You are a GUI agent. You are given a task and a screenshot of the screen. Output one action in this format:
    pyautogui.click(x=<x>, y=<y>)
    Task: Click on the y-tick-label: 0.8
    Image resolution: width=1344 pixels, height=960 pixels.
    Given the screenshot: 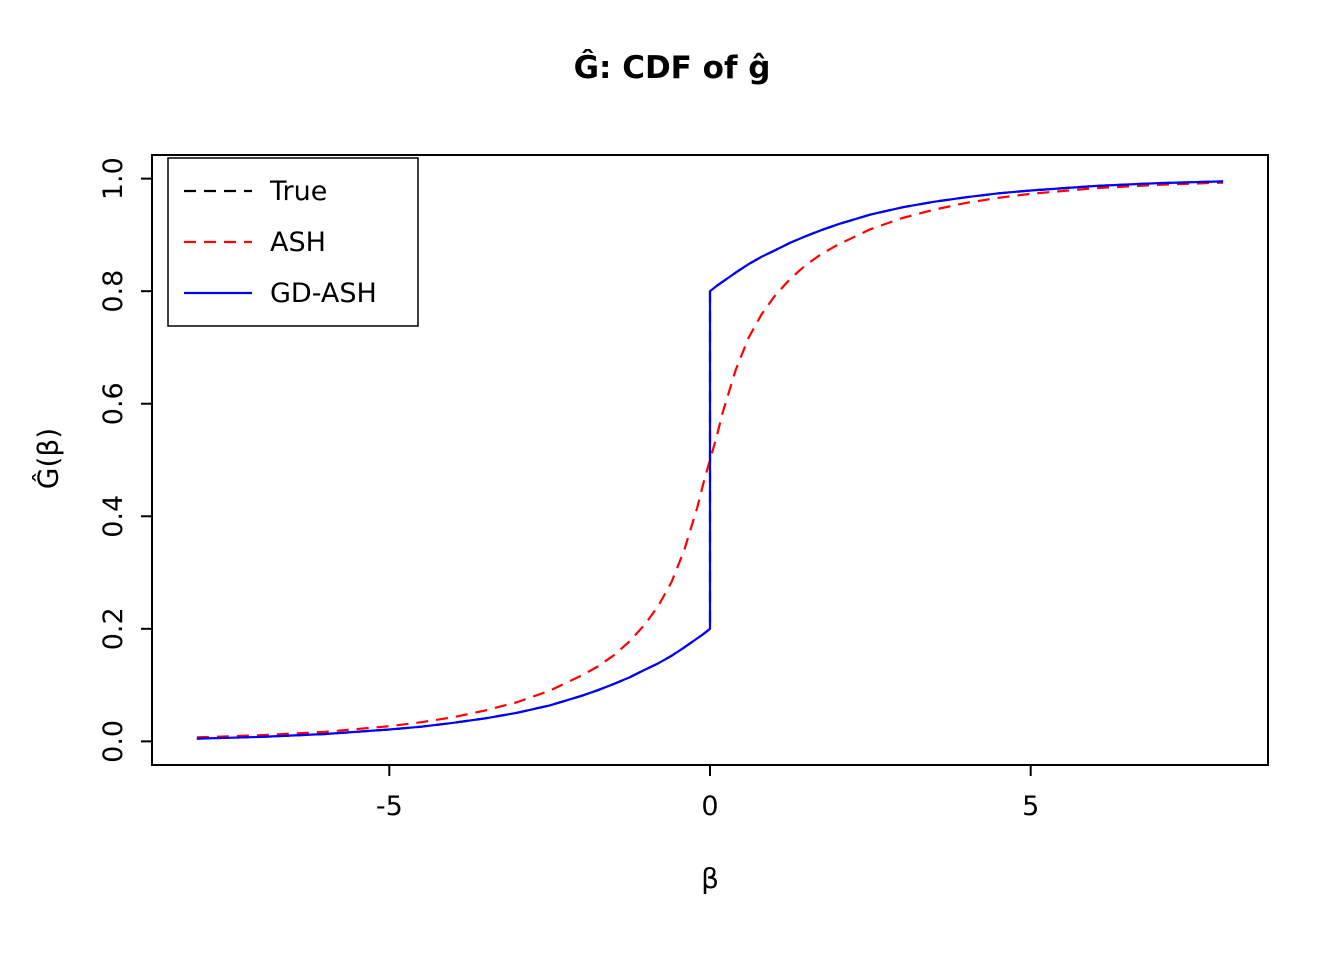 What is the action you would take?
    pyautogui.click(x=113, y=291)
    